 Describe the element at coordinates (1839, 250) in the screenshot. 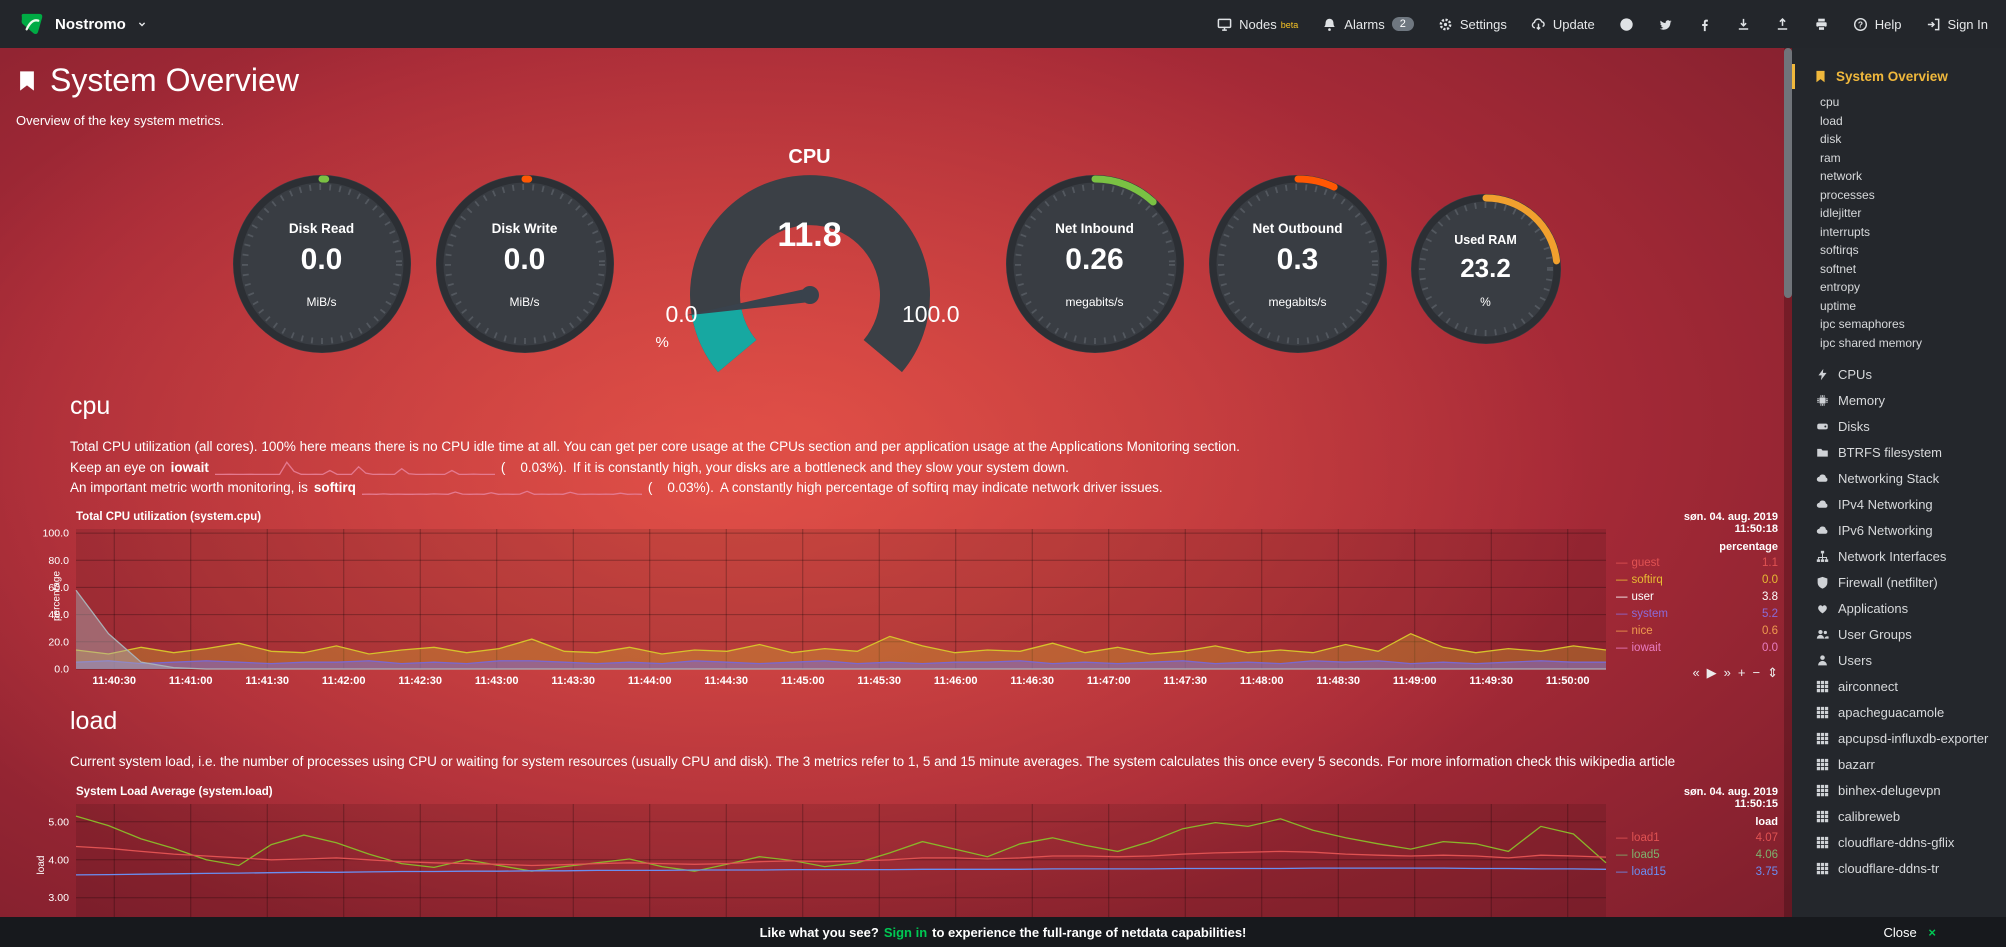

I see `sidebar-subitem: softirqs` at that location.